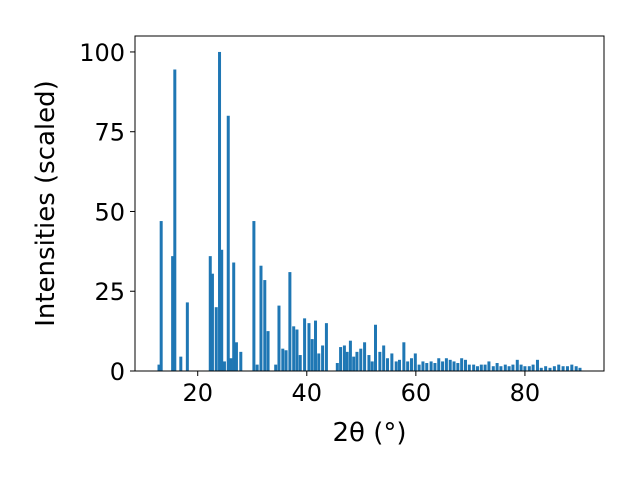  I want to click on x-axis-label: 2θ (°), so click(369, 433).